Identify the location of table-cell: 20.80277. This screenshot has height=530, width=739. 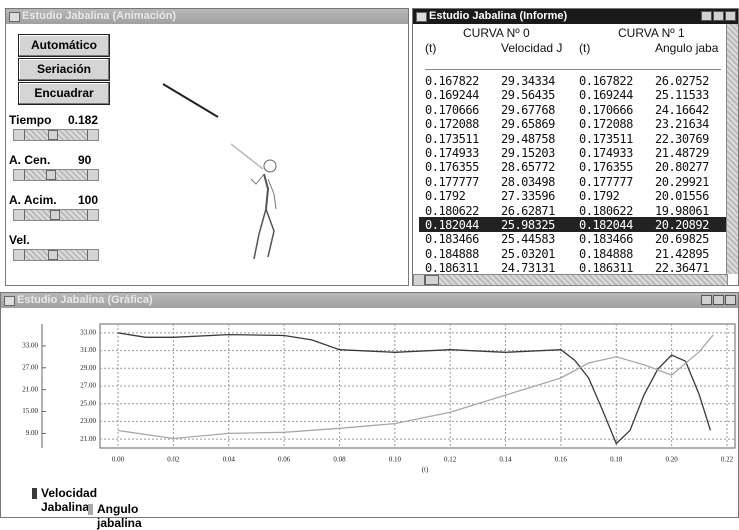
(682, 167).